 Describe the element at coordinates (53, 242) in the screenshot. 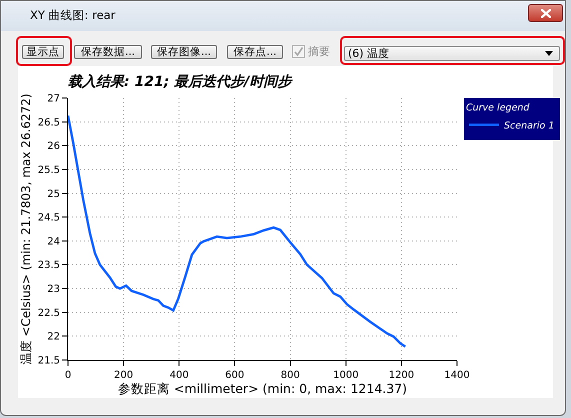

I see `y-tick-label: 24` at that location.